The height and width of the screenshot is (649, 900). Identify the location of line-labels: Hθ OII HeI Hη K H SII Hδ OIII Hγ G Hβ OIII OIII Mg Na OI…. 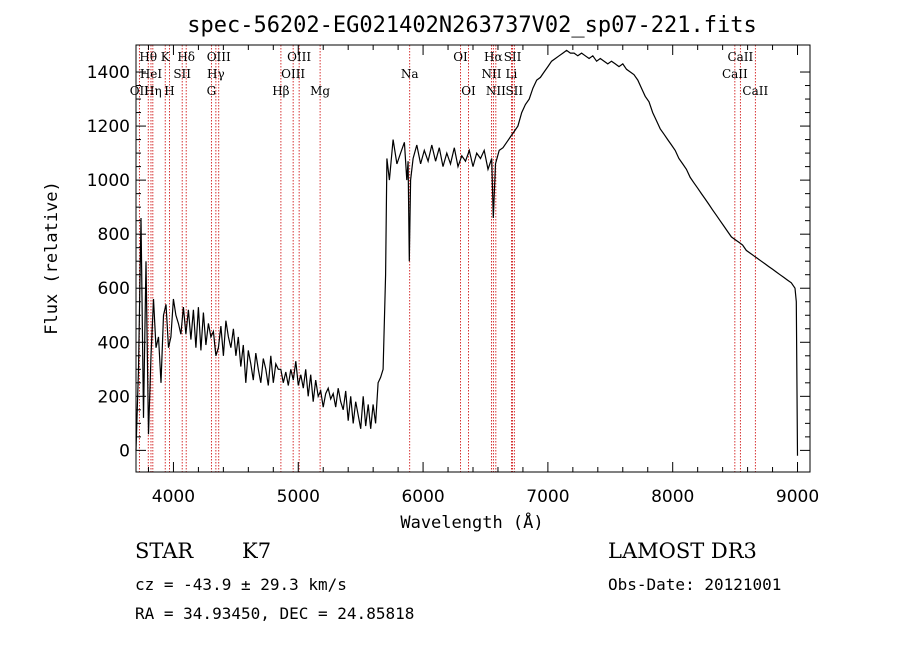
(449, 74).